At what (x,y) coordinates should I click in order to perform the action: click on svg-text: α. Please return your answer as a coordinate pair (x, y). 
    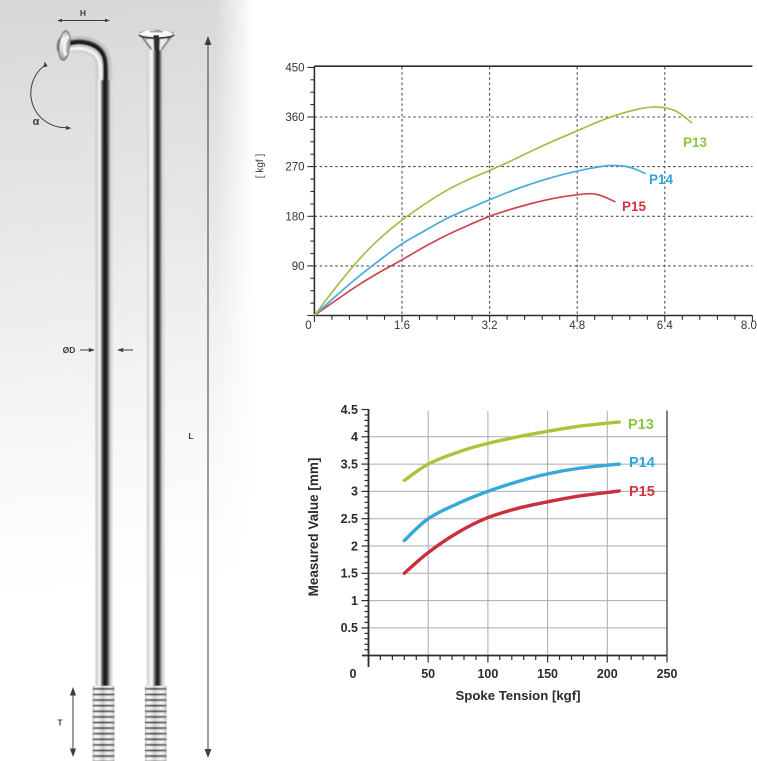
    Looking at the image, I should click on (36, 122).